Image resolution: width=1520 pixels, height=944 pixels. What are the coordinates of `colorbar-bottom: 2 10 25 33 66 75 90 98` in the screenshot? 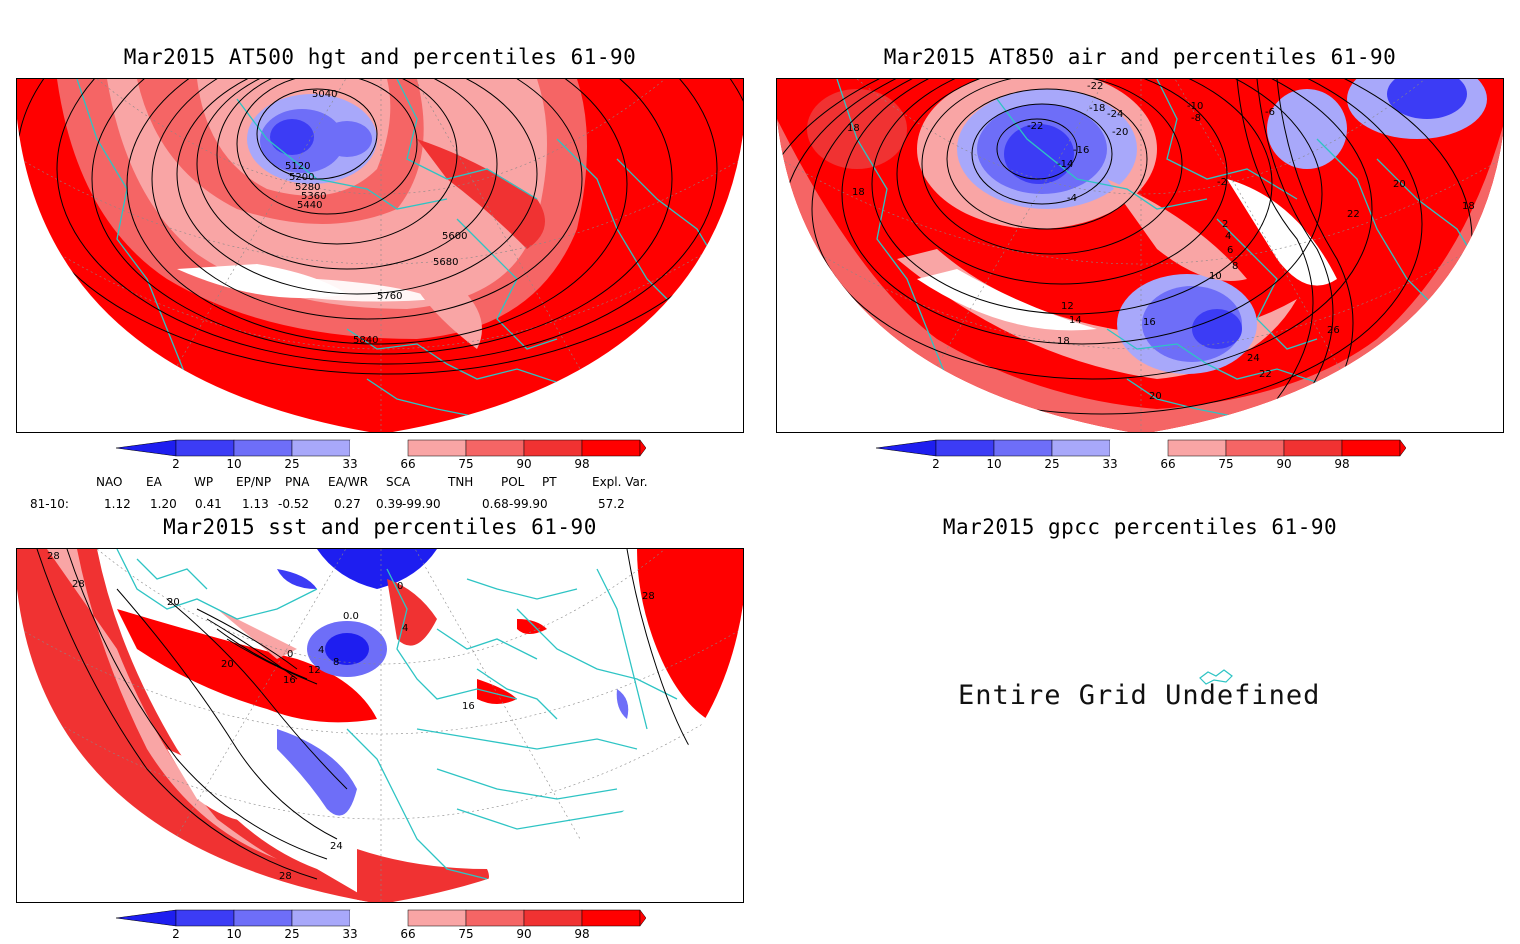 It's located at (381, 924).